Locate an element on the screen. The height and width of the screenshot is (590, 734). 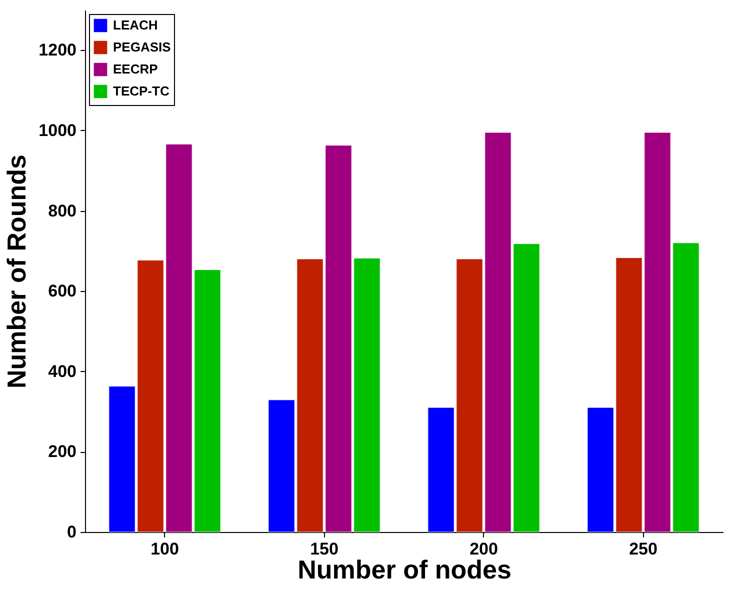
y-axis-title: Number of Rounds is located at coordinates (17, 271).